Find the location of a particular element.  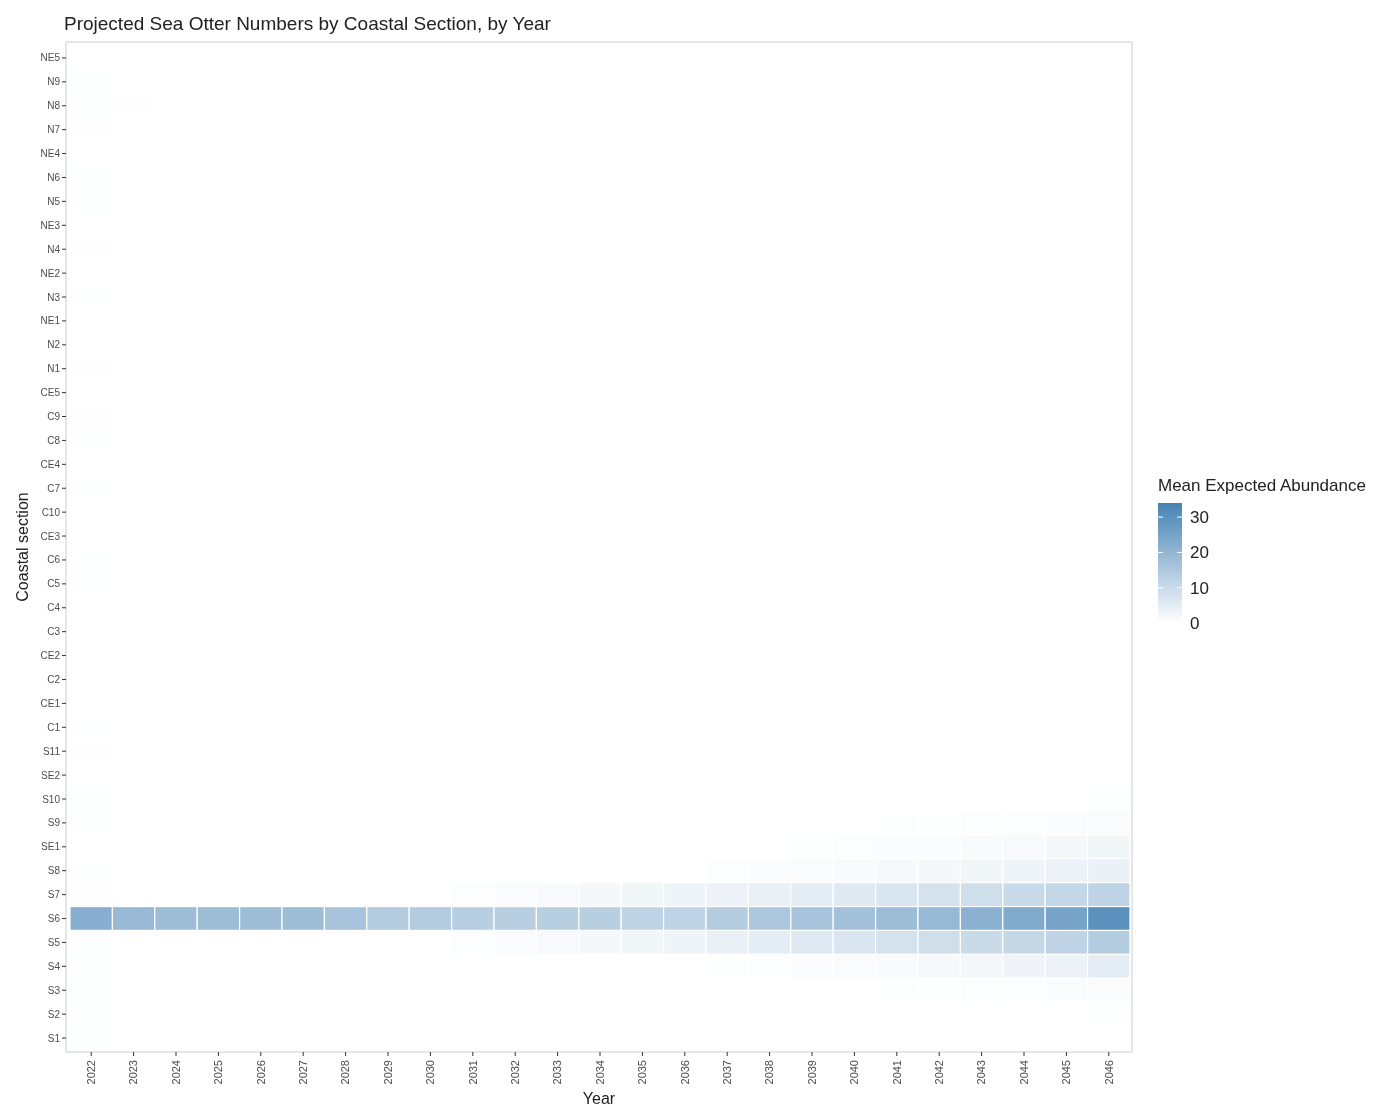

y-tick-label: C6 is located at coordinates (54, 560).